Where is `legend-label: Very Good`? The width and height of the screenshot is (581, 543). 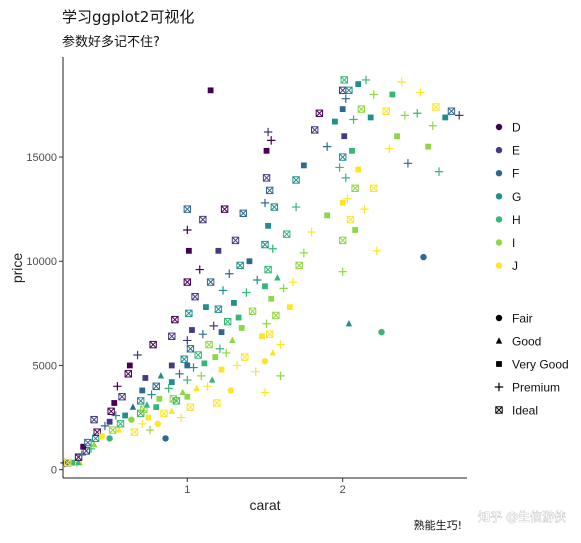 legend-label: Very Good is located at coordinates (540, 365).